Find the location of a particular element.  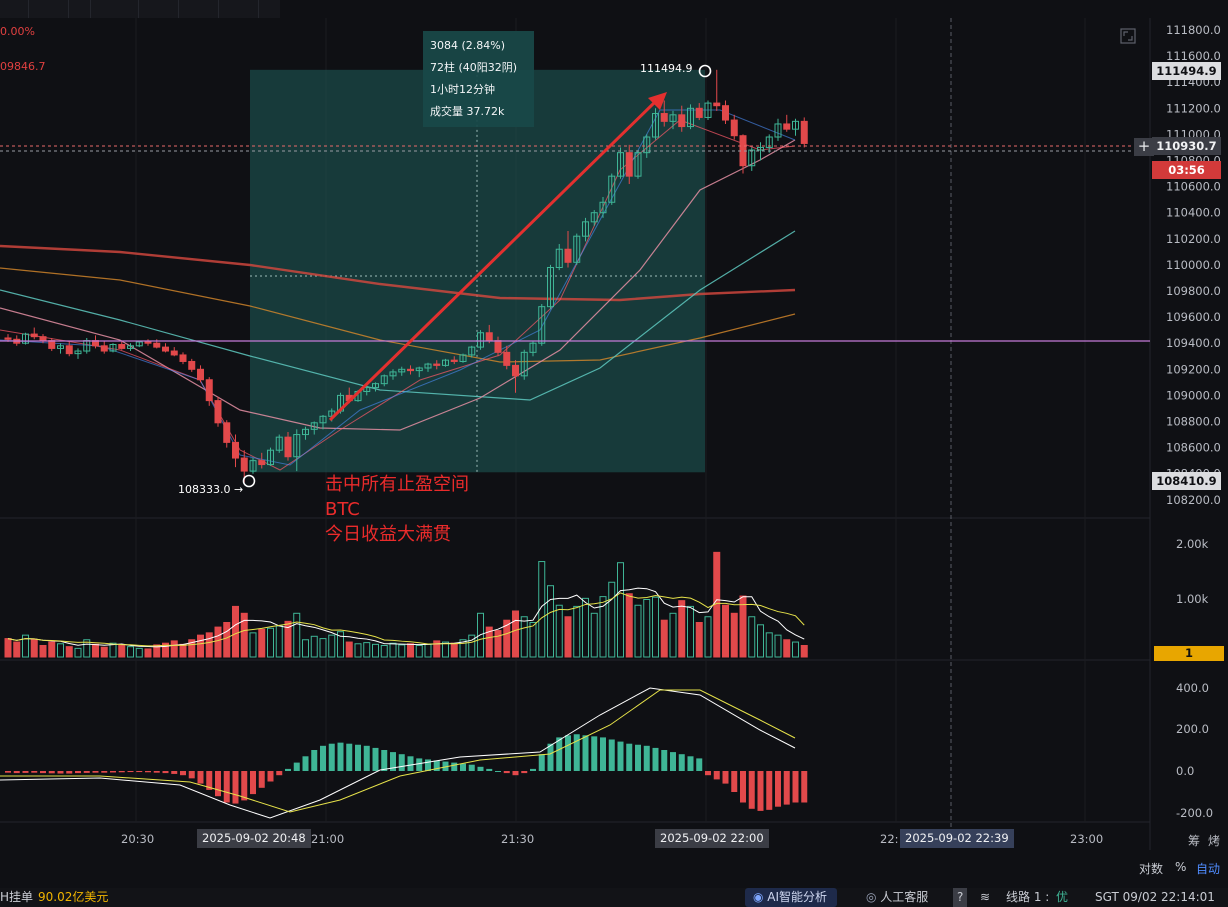

tool-menu-icon is located at coordinates (238, 9).